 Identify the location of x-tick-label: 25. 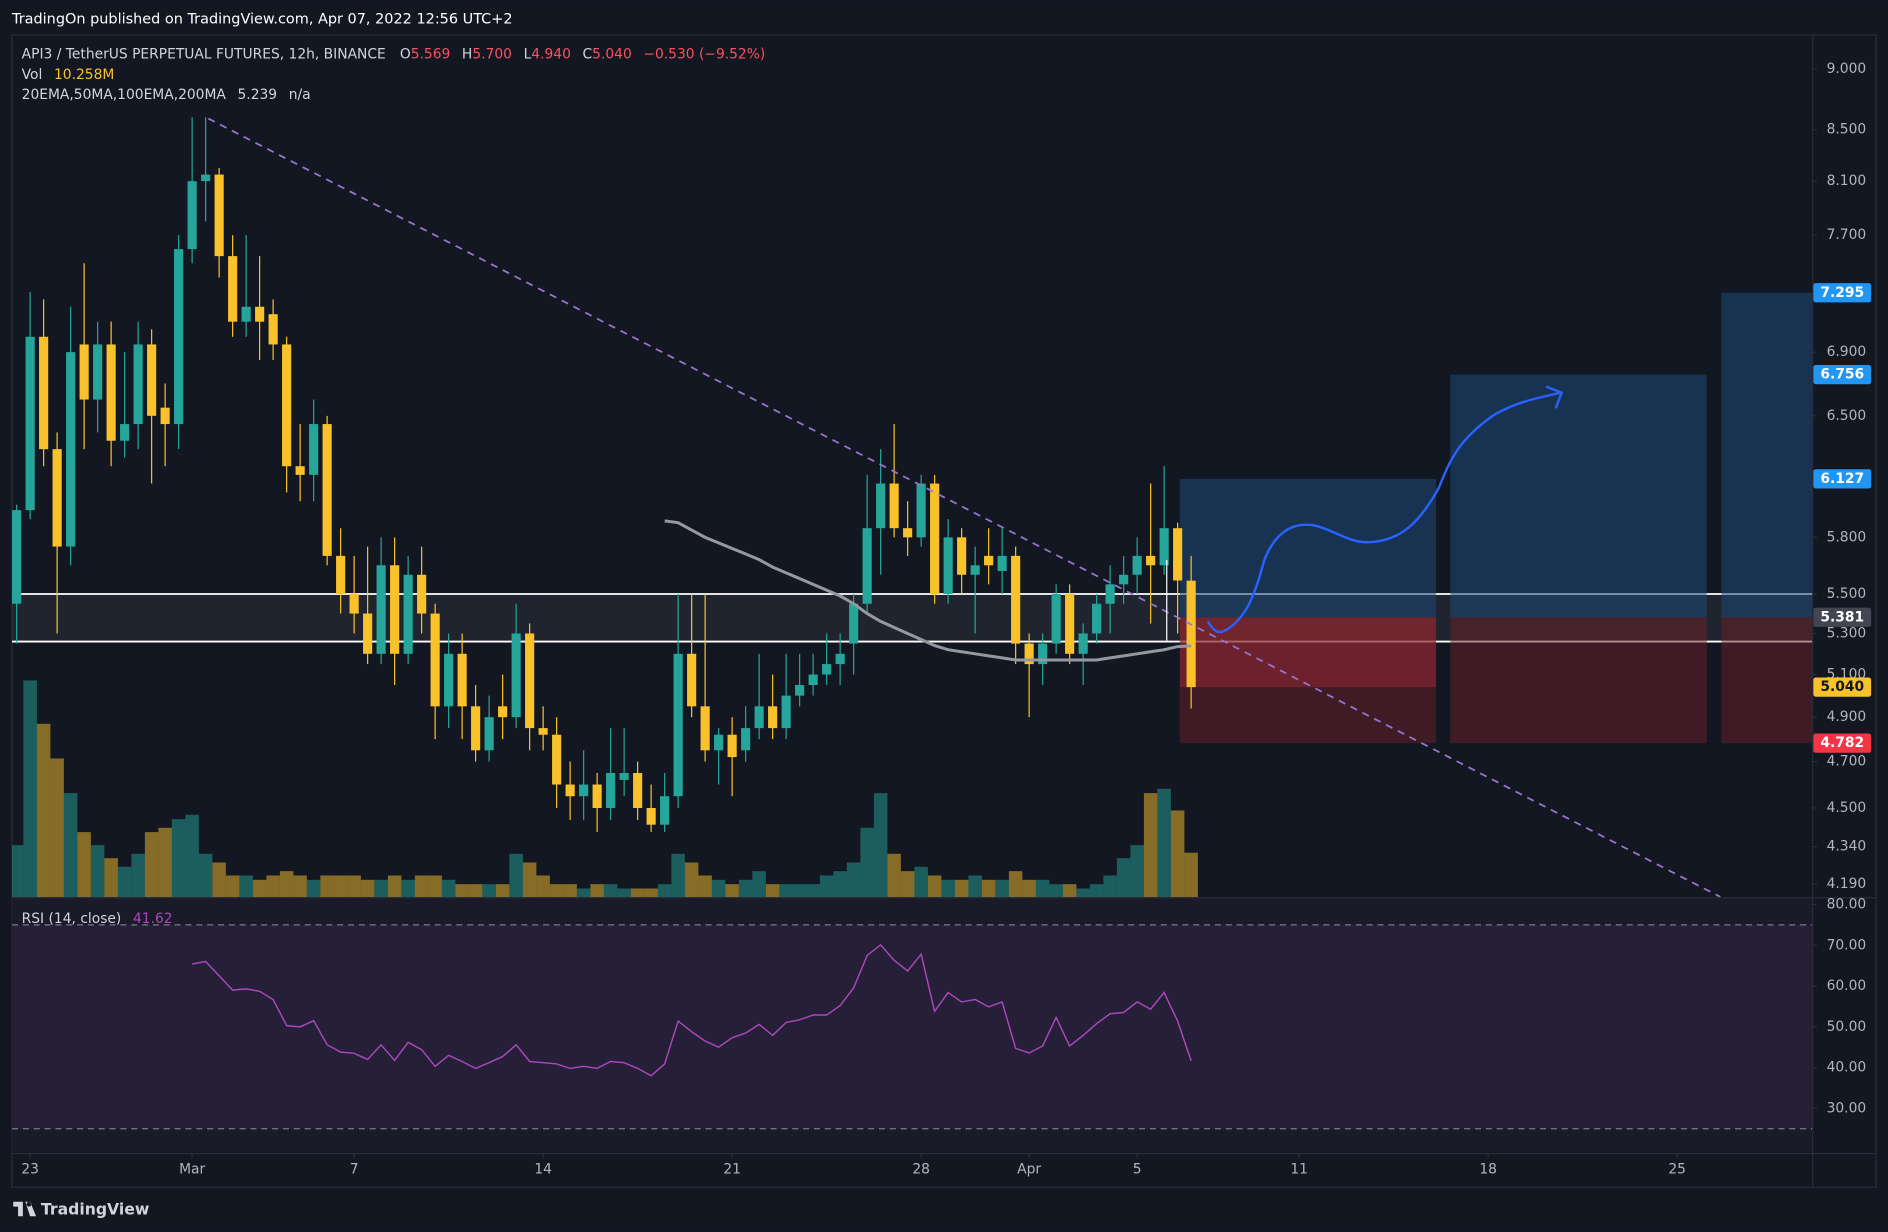
(1677, 1169).